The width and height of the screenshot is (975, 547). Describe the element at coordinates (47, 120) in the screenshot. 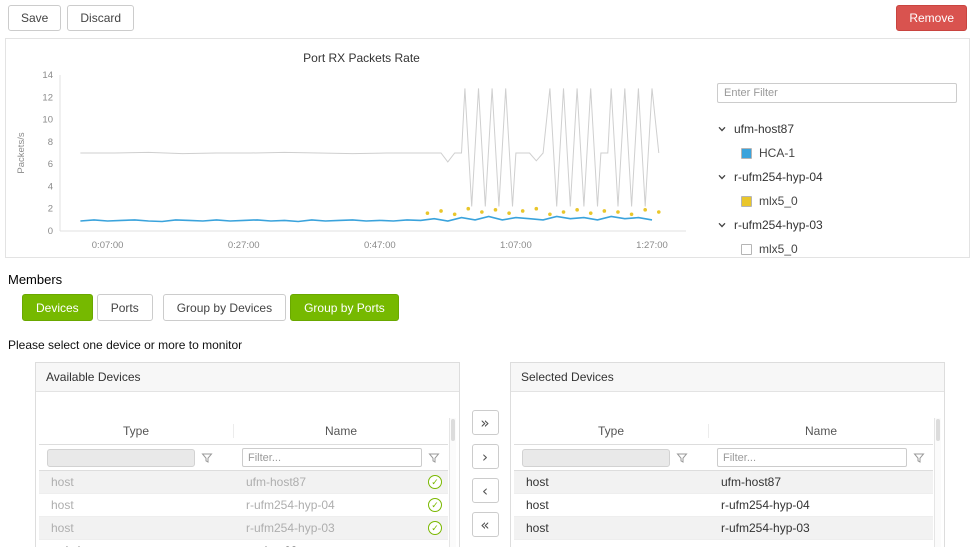

I see `svg-text: 10` at that location.